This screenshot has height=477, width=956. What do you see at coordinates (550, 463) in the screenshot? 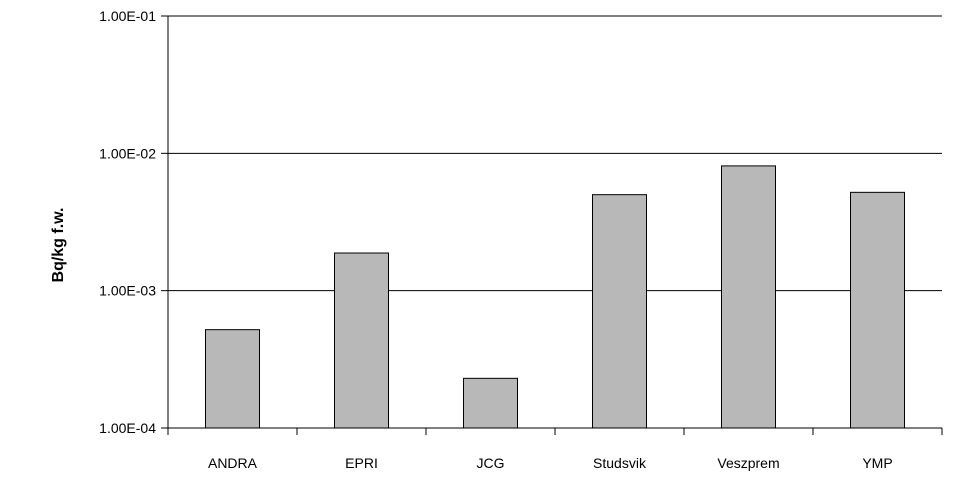
I see `category-labels: ANDRA EPRI JCG Studsvik Veszprem YMP` at bounding box center [550, 463].